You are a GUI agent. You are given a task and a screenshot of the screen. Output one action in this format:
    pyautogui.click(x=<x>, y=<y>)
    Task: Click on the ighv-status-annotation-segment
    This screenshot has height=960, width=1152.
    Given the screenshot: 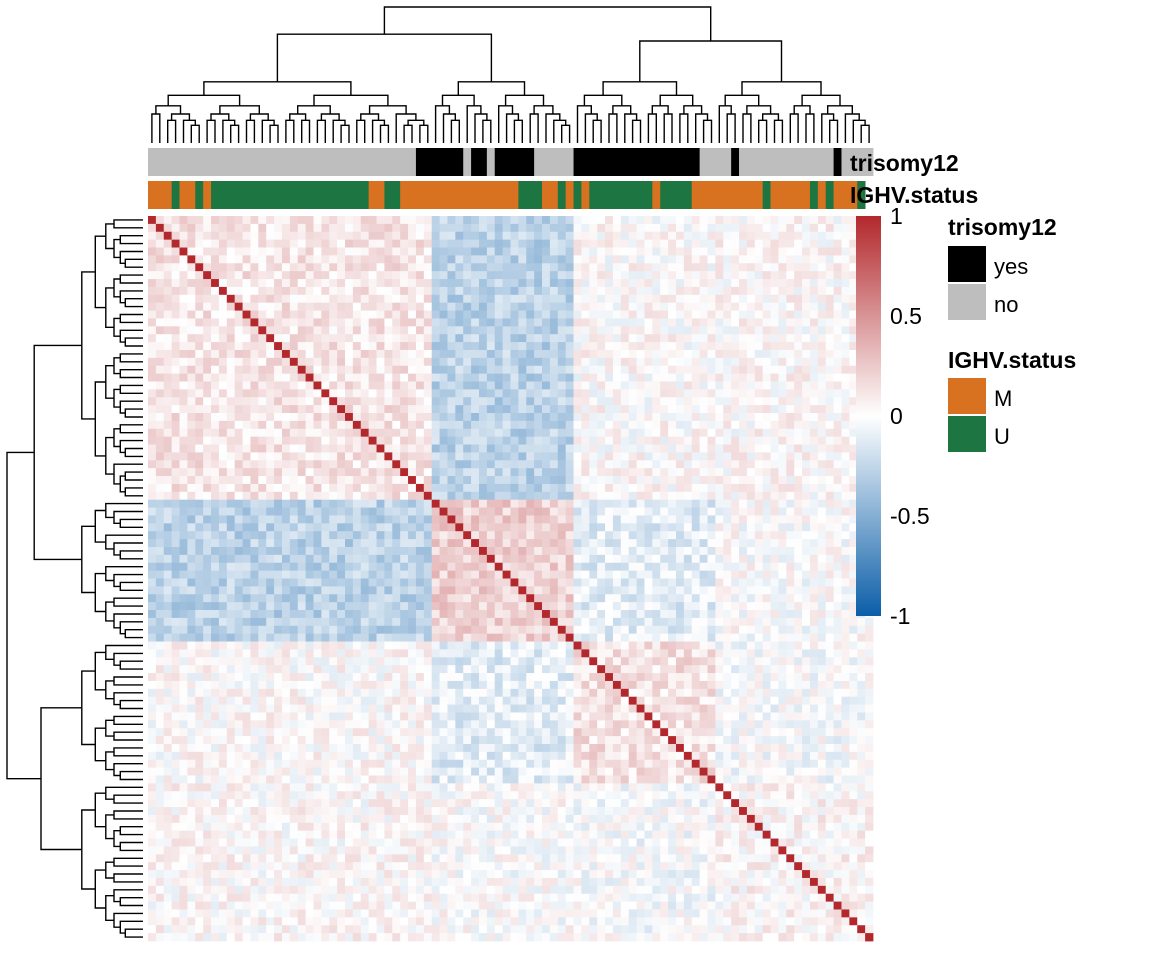 What is the action you would take?
    pyautogui.click(x=676, y=195)
    